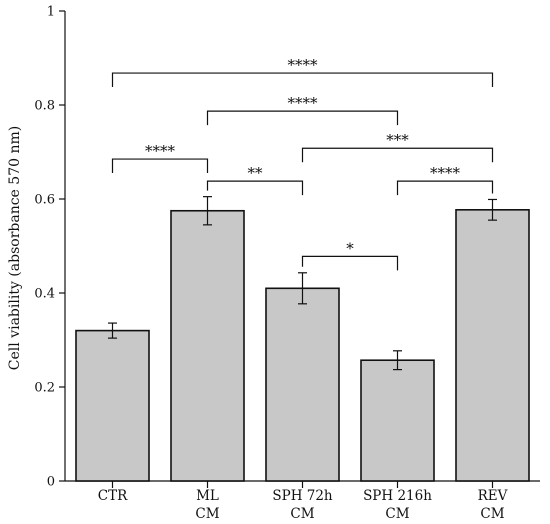  I want to click on x-tick-label: ML, so click(207, 496).